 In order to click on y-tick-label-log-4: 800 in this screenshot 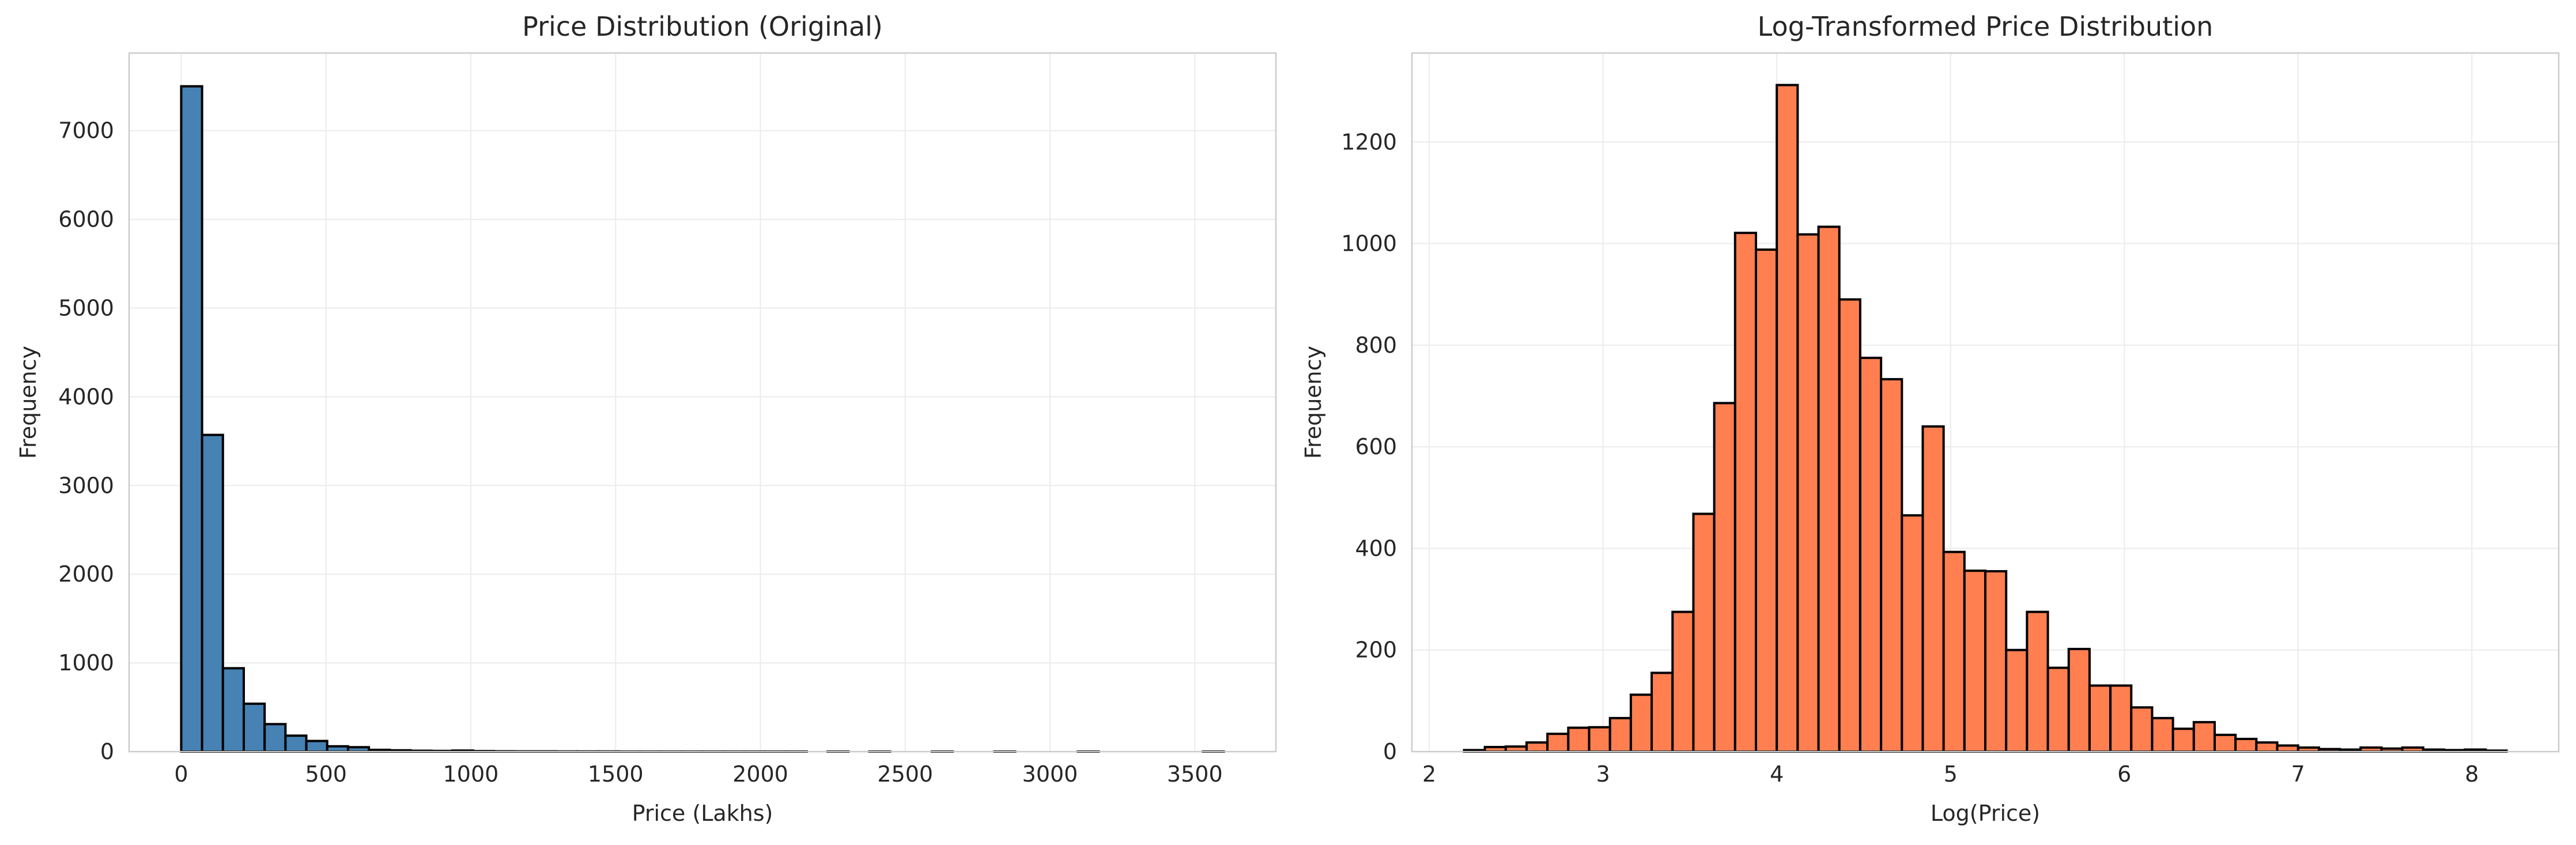, I will do `click(1376, 346)`.